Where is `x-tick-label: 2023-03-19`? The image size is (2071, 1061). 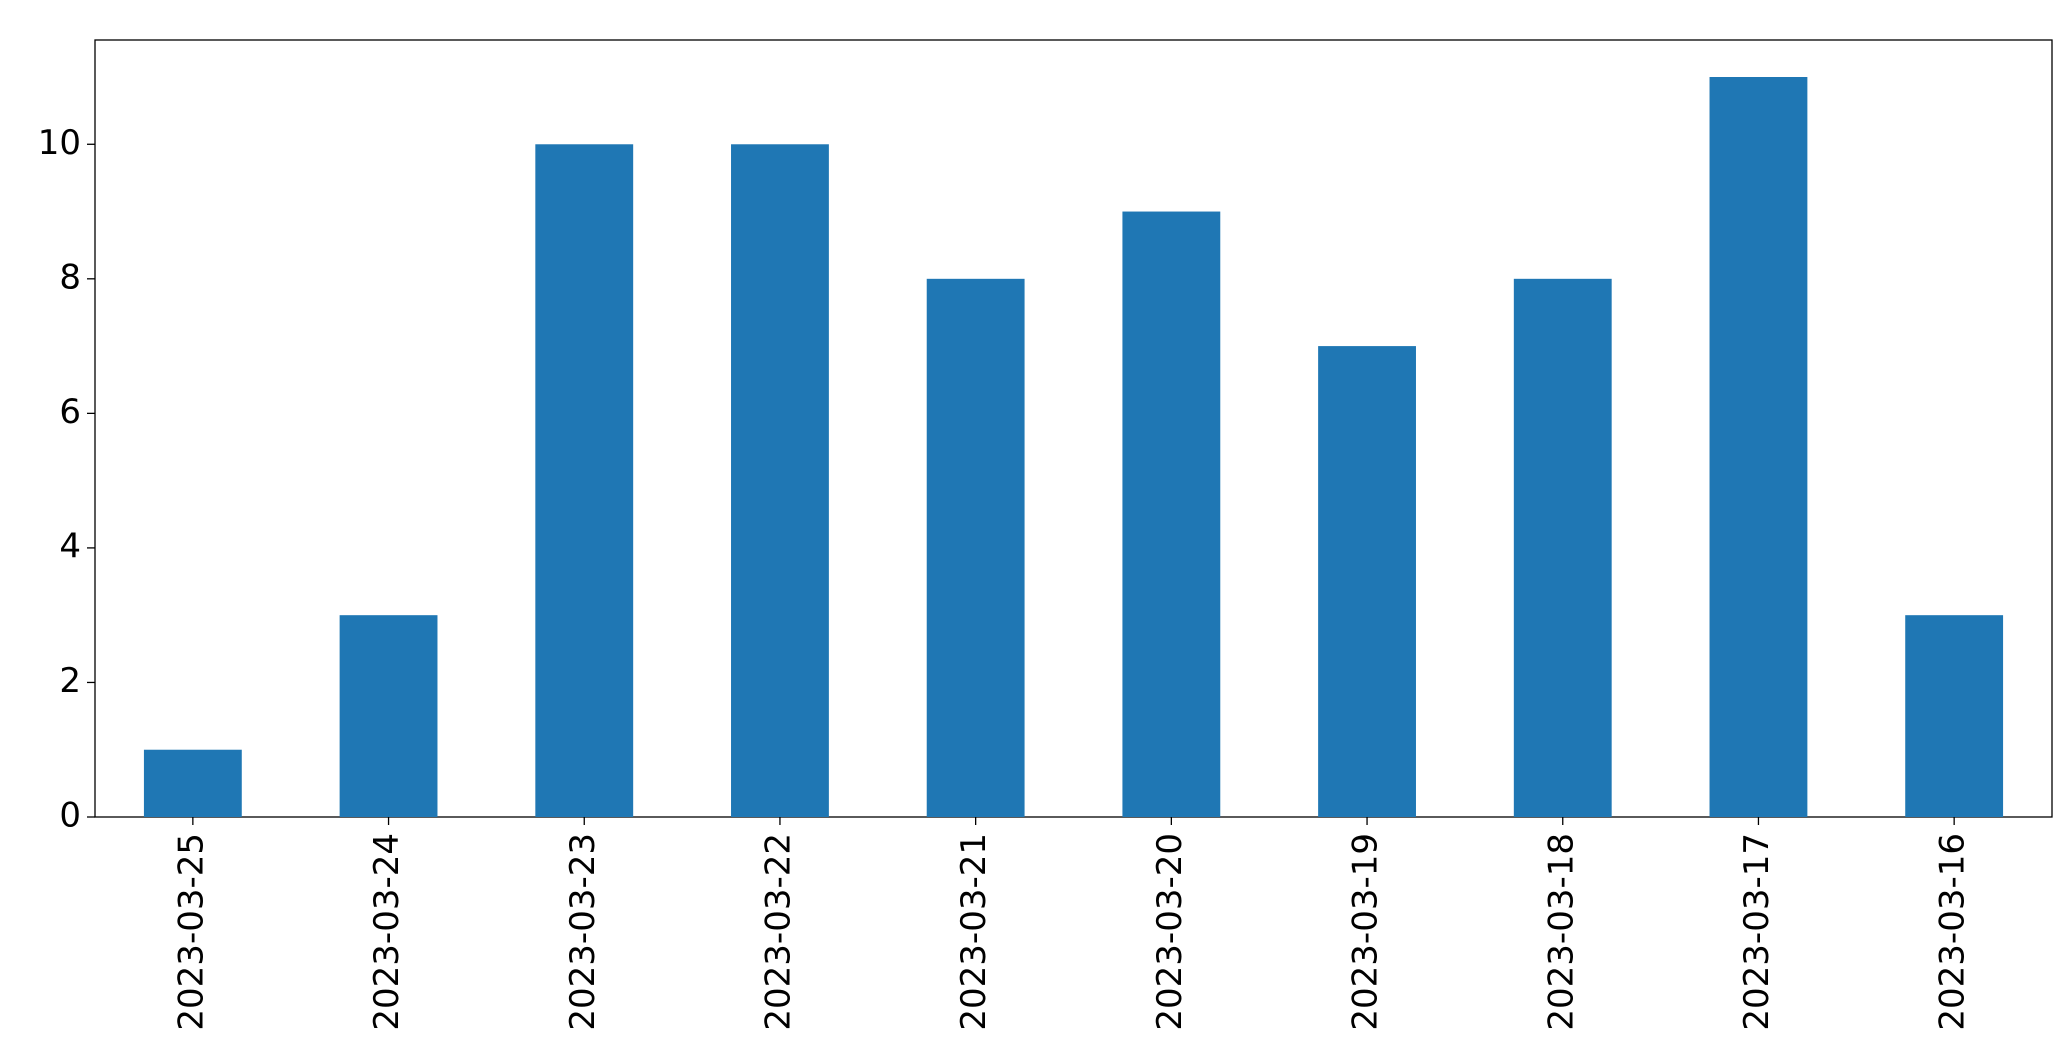 x-tick-label: 2023-03-19 is located at coordinates (1366, 932).